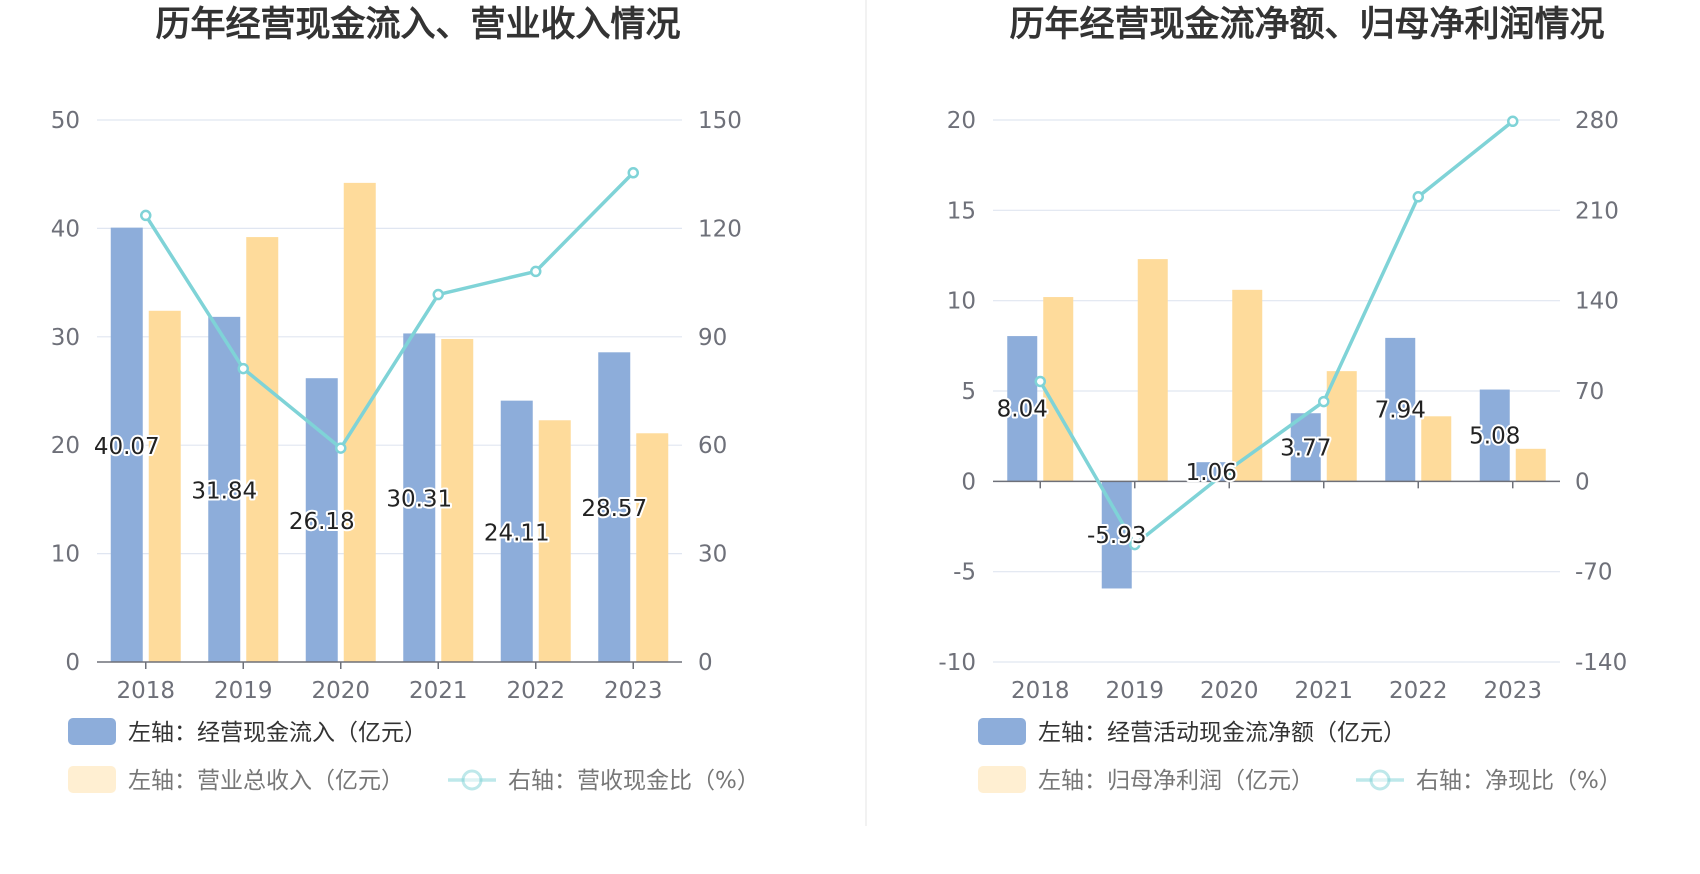  I want to click on c2-data-label: 1.06, so click(1211, 473).